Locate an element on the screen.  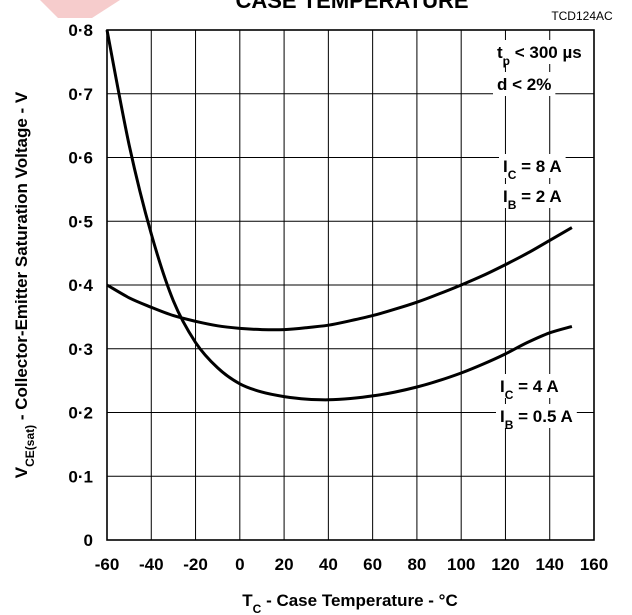
condition-duty-bg is located at coordinates (524, 84).